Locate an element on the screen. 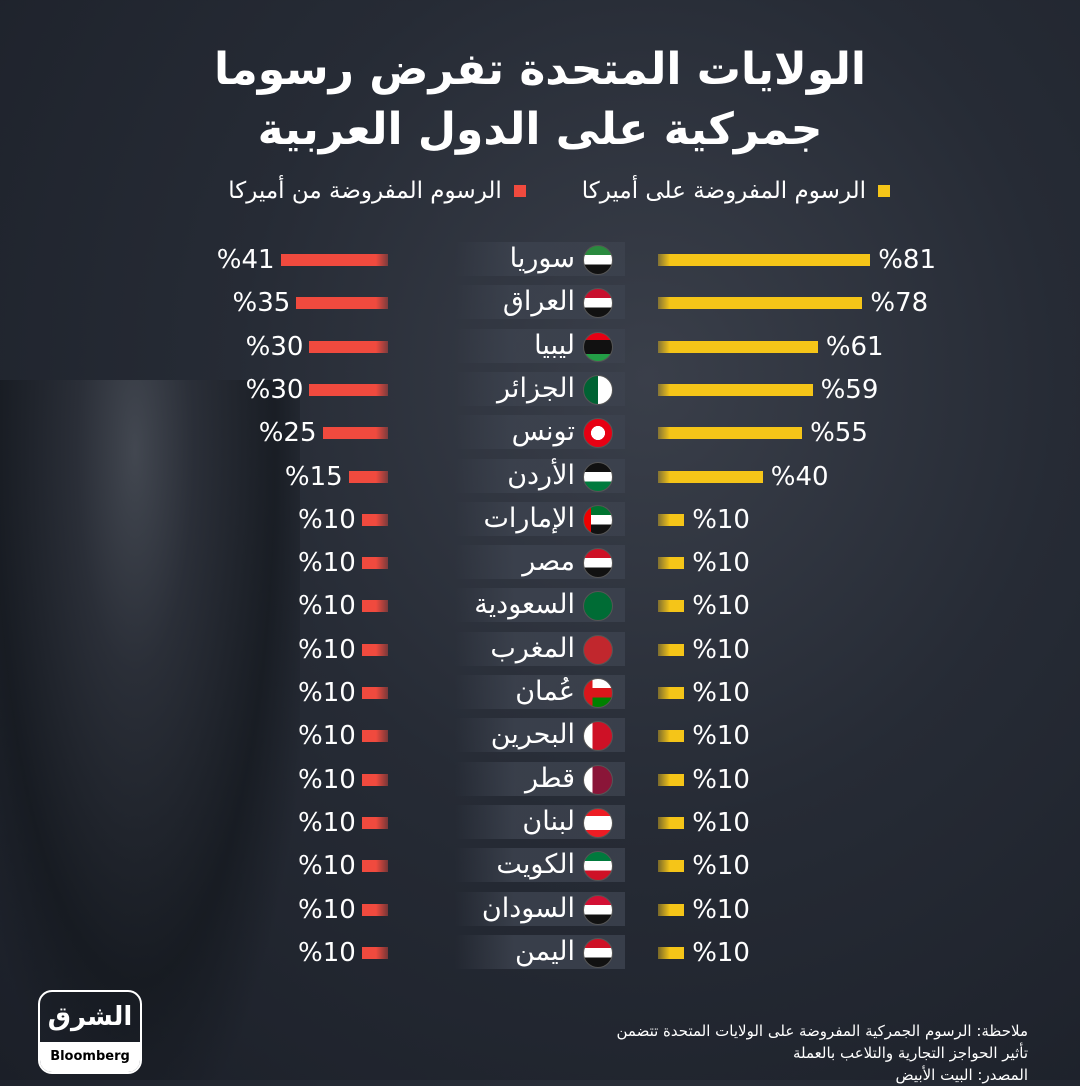 The width and height of the screenshot is (1080, 1086). chart-row: سوريا %81 %41 is located at coordinates (540, 260).